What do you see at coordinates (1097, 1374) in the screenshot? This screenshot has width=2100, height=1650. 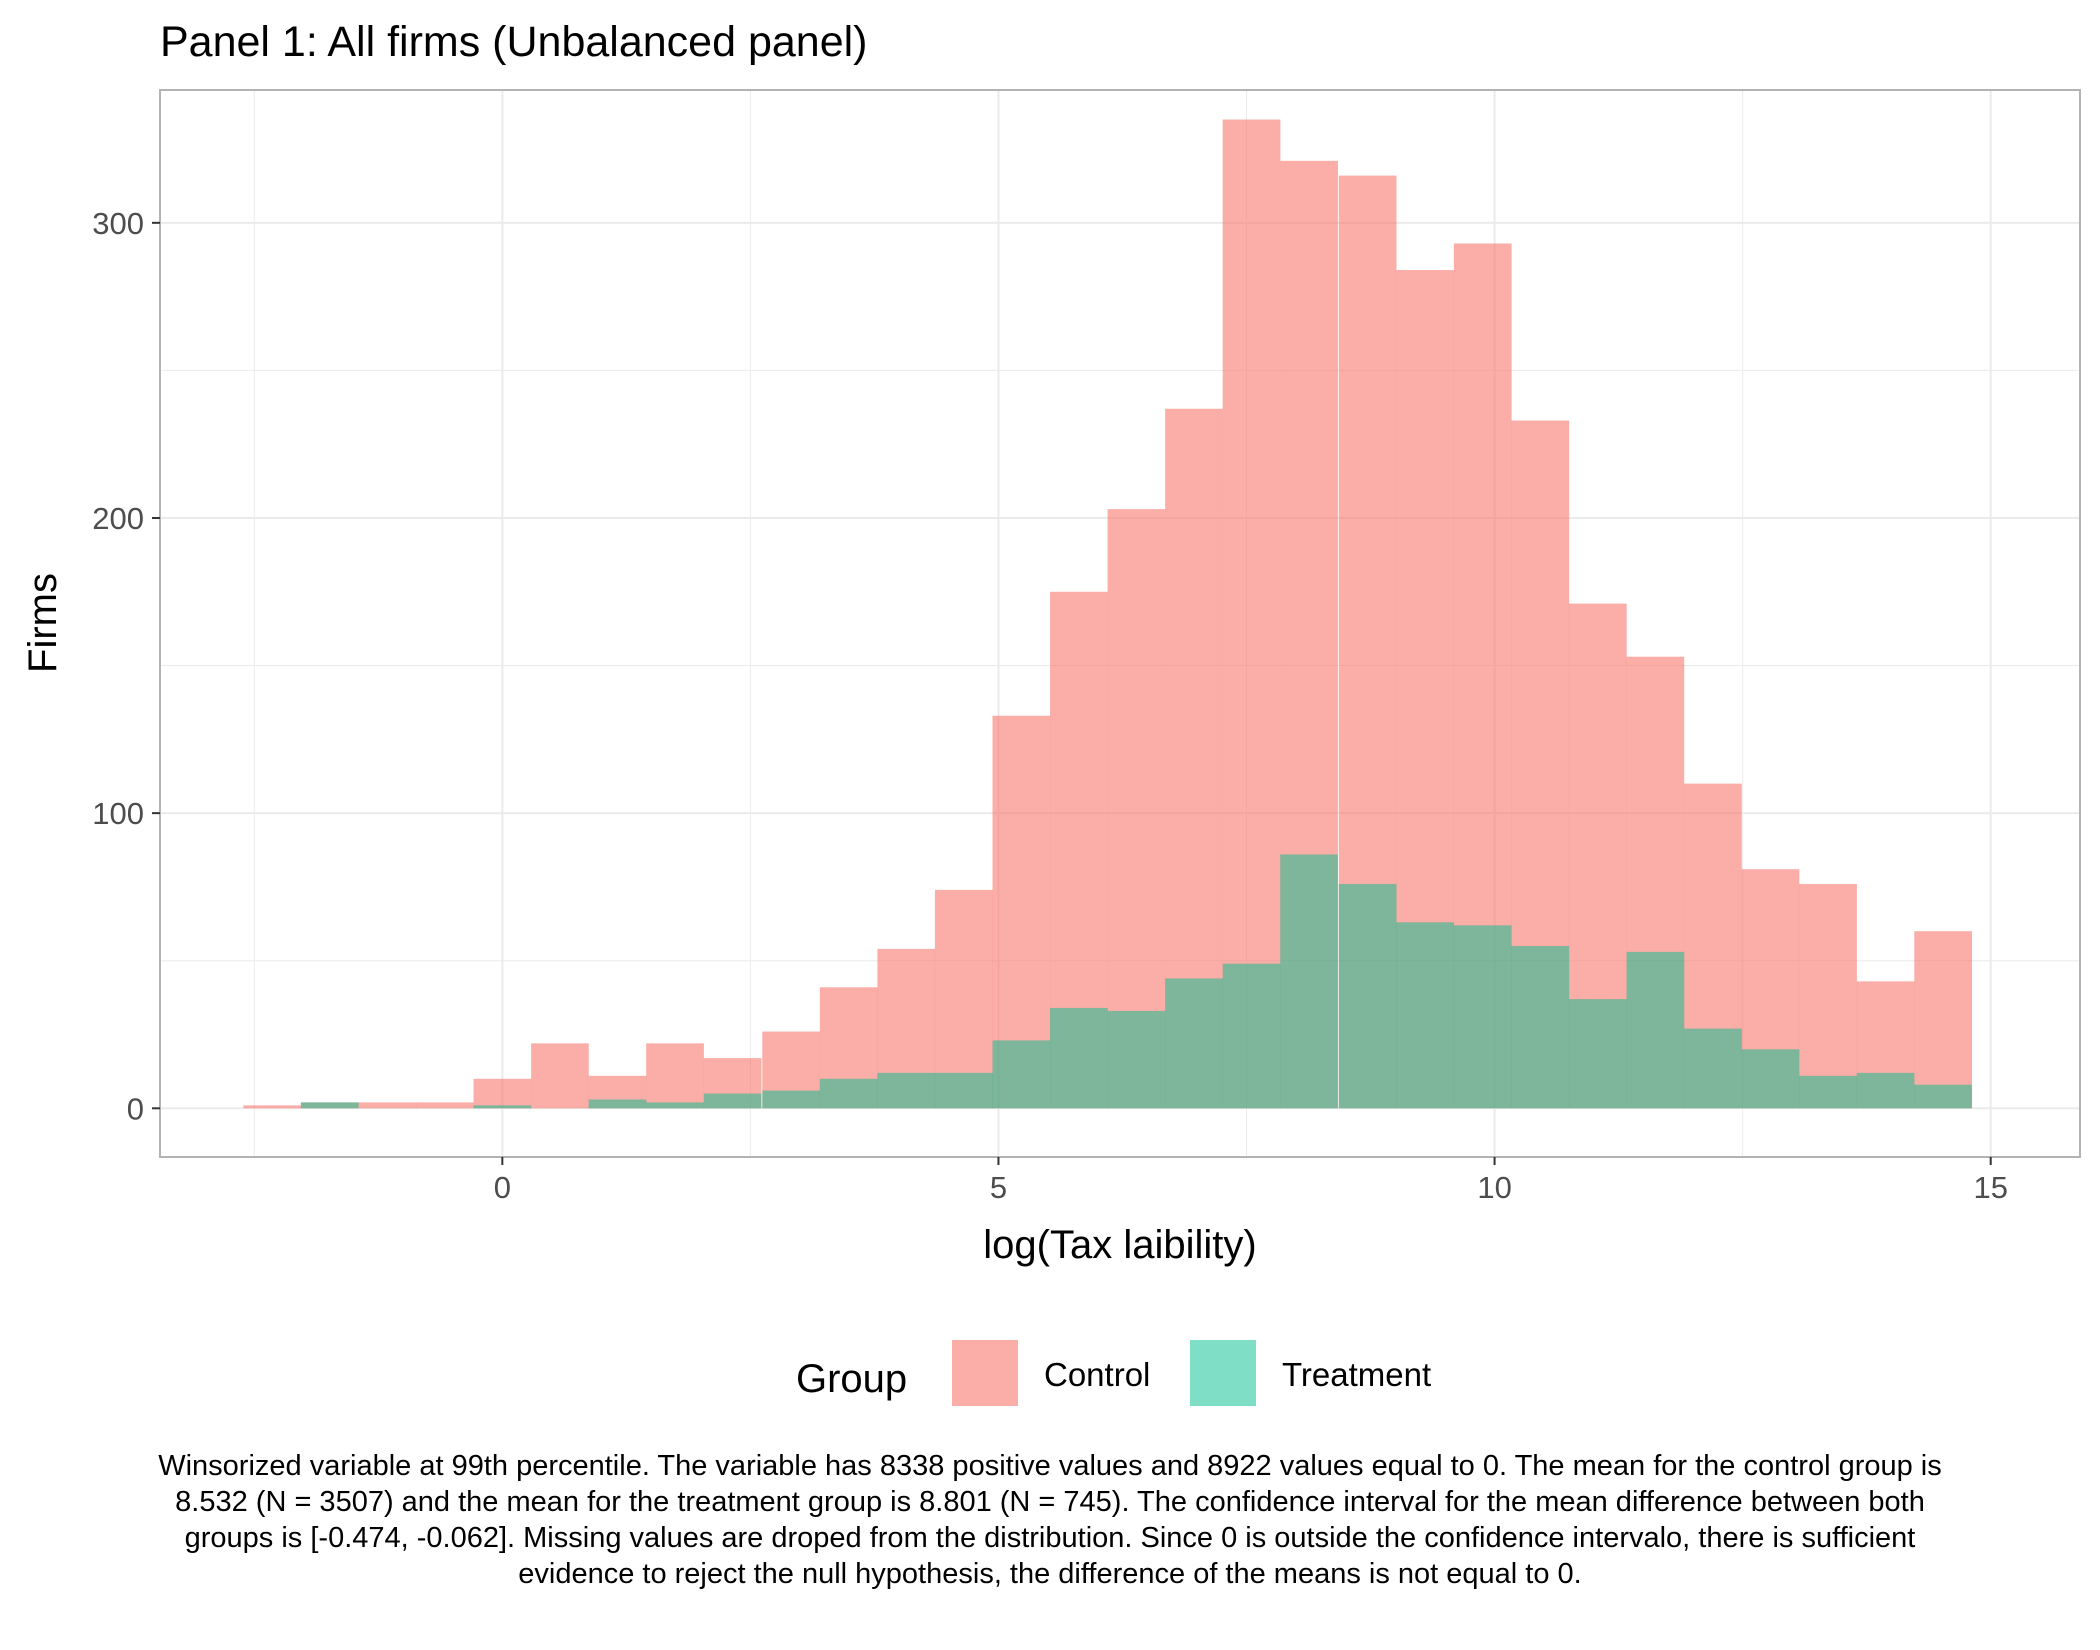 I see `legend-label-control: Control` at bounding box center [1097, 1374].